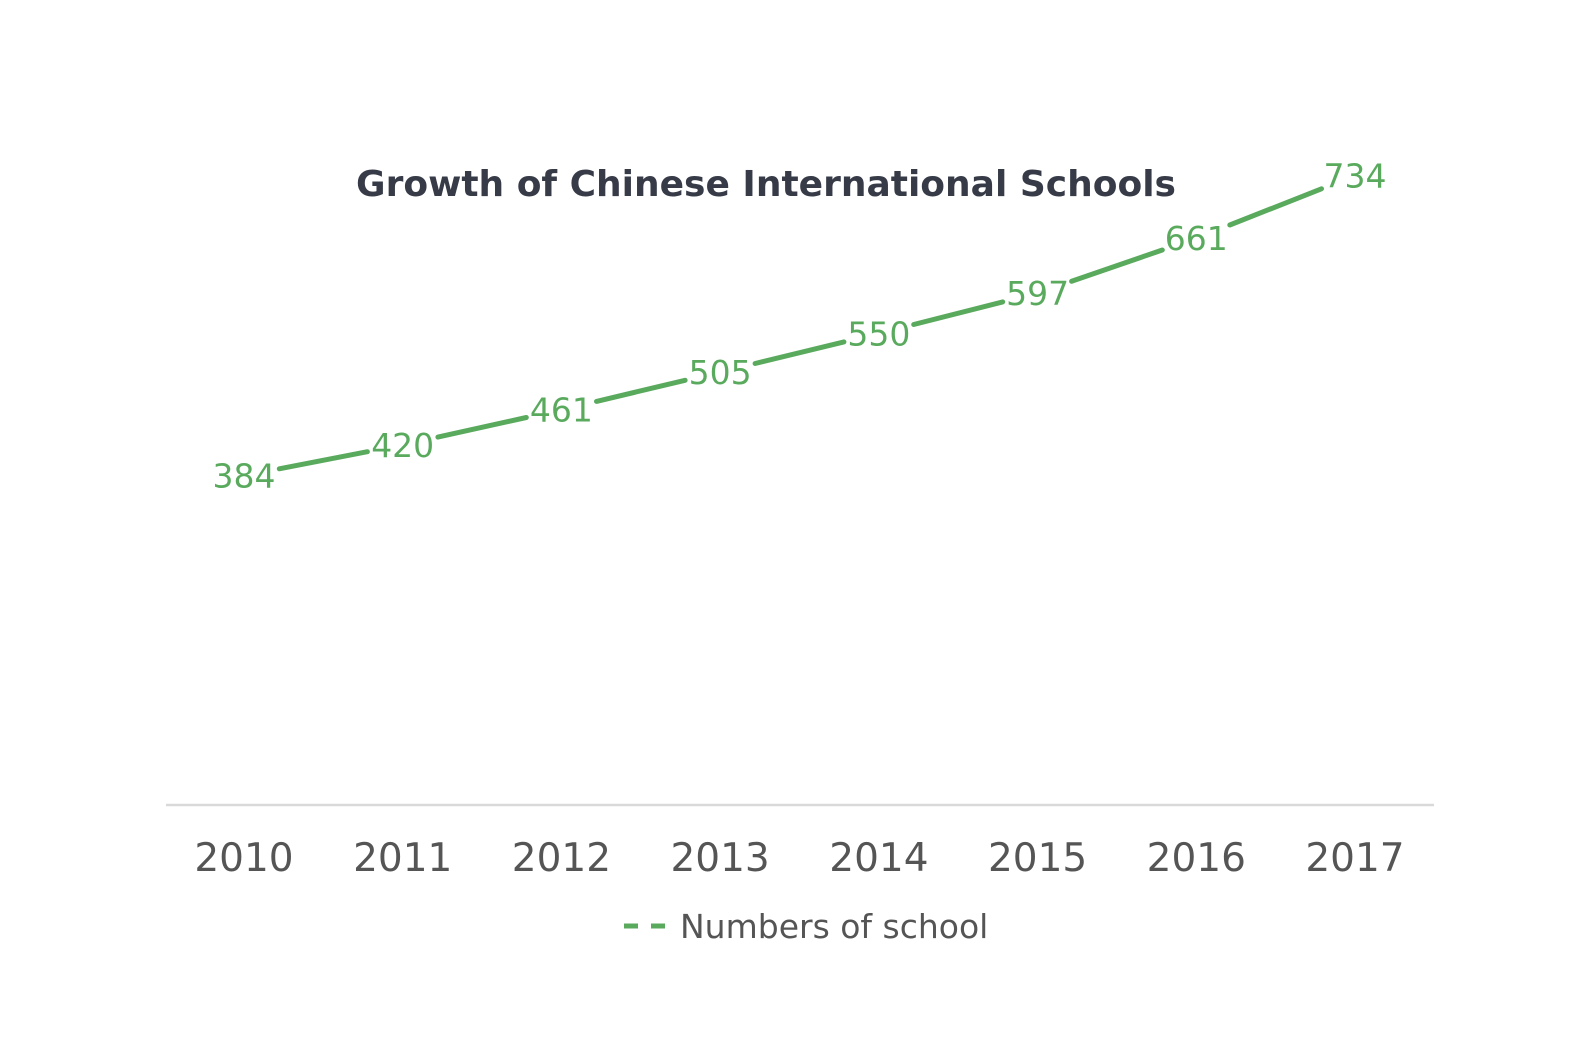 The height and width of the screenshot is (1056, 1587). I want to click on x-tick-label: 2014, so click(878, 858).